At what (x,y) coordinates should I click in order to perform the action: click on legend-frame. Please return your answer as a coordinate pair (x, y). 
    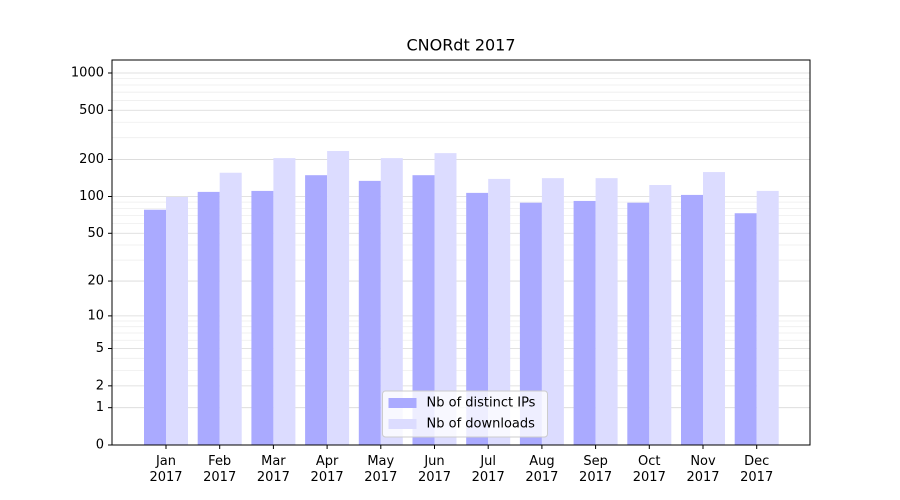
    Looking at the image, I should click on (465, 414).